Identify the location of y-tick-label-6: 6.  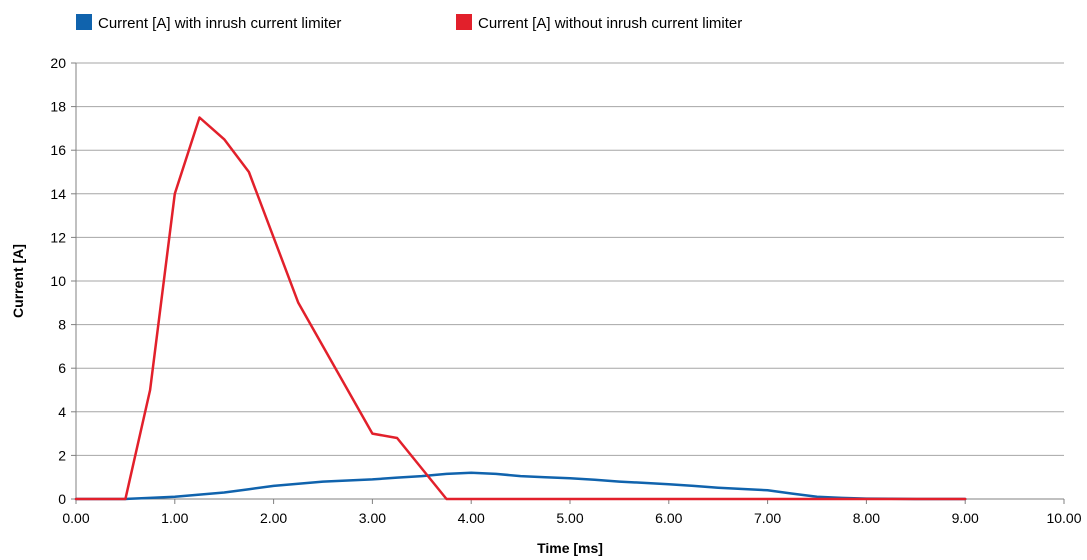
(62, 368).